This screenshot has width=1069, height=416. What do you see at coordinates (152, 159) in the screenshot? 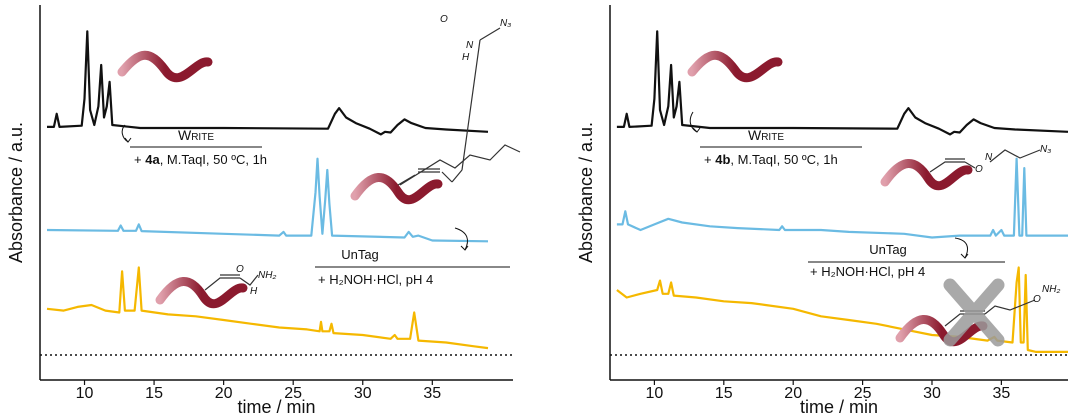
I see `reagent-compound: 4a` at bounding box center [152, 159].